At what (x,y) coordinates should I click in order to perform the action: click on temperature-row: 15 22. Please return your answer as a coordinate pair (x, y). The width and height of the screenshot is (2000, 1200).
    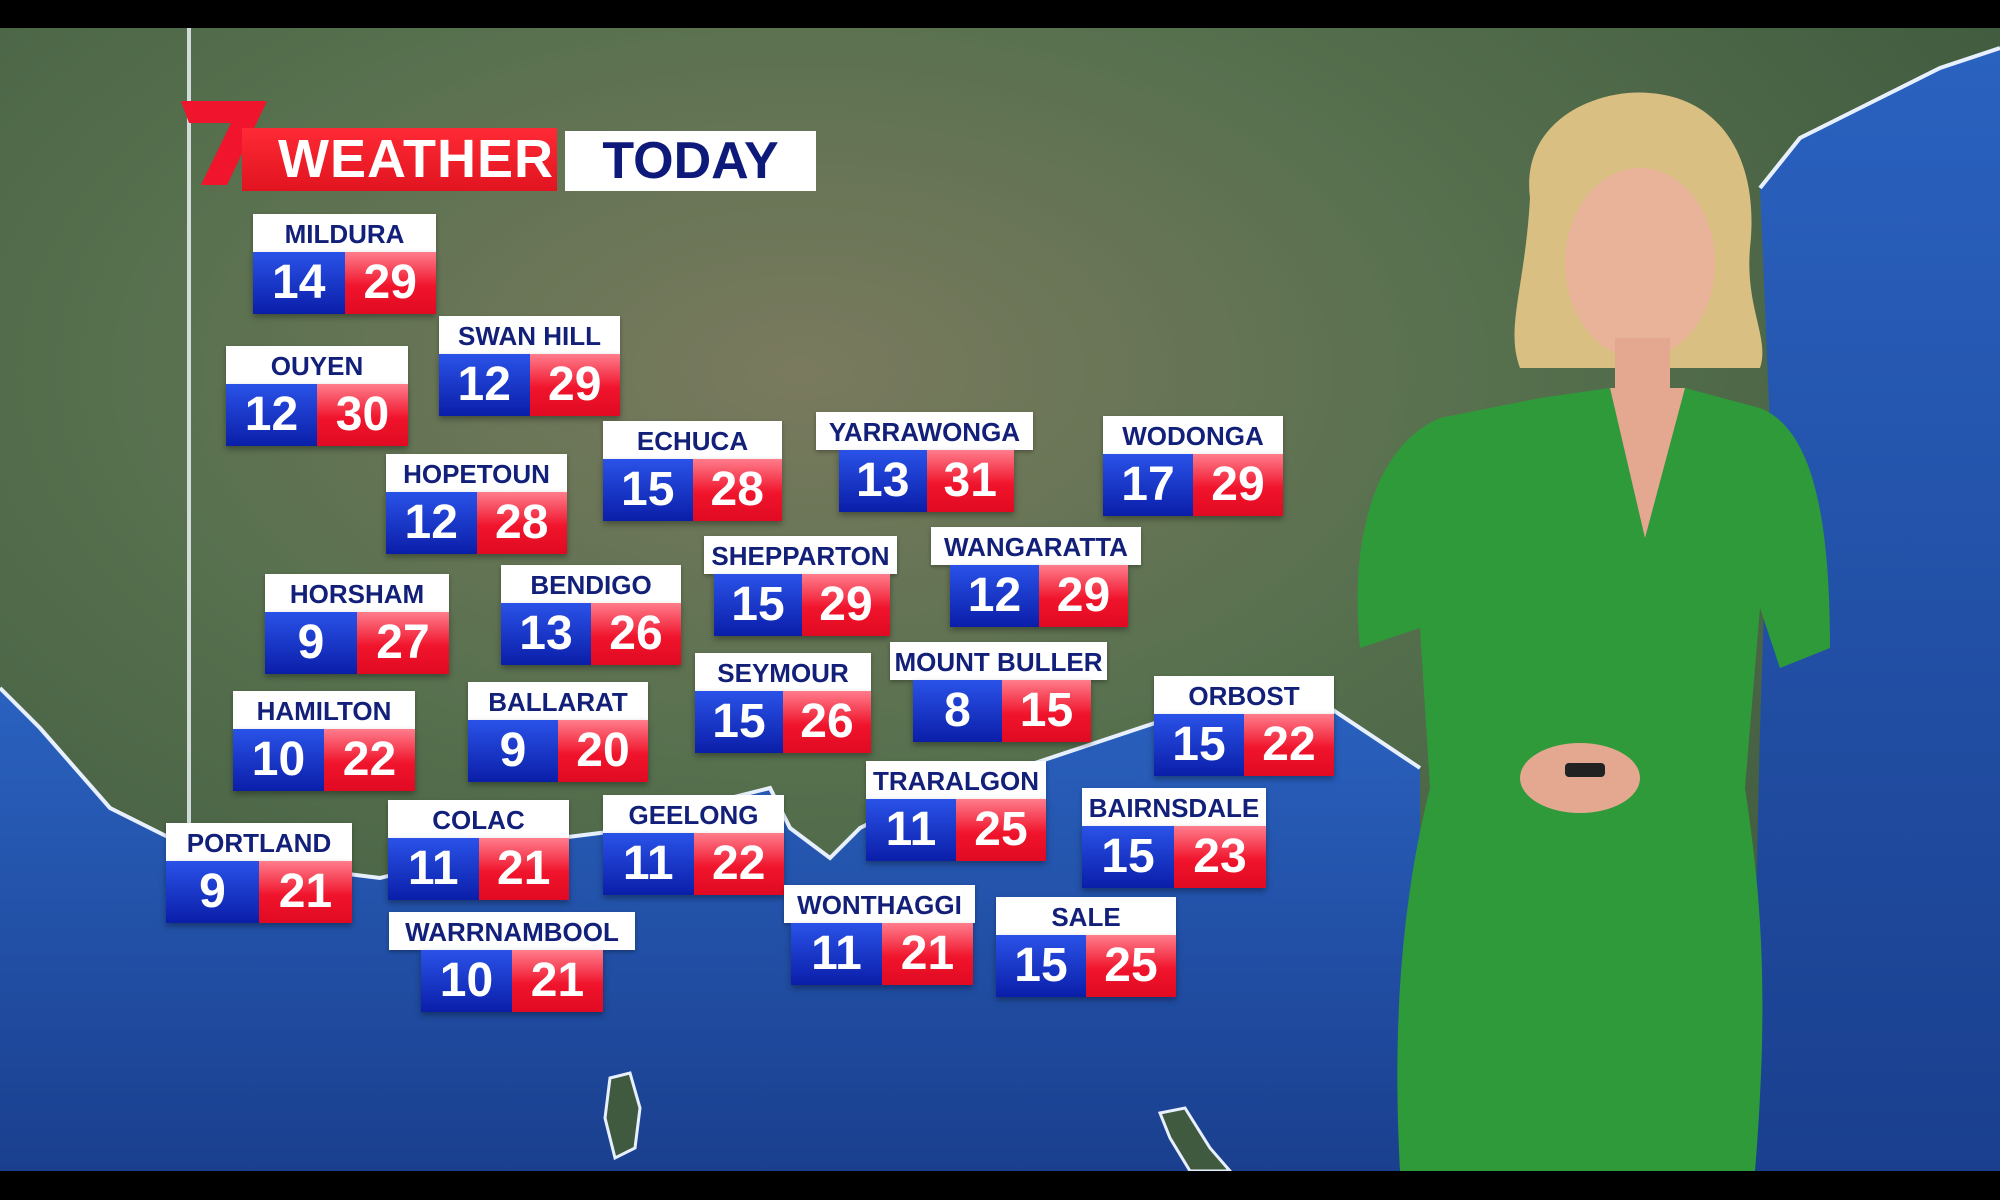
    Looking at the image, I should click on (1244, 745).